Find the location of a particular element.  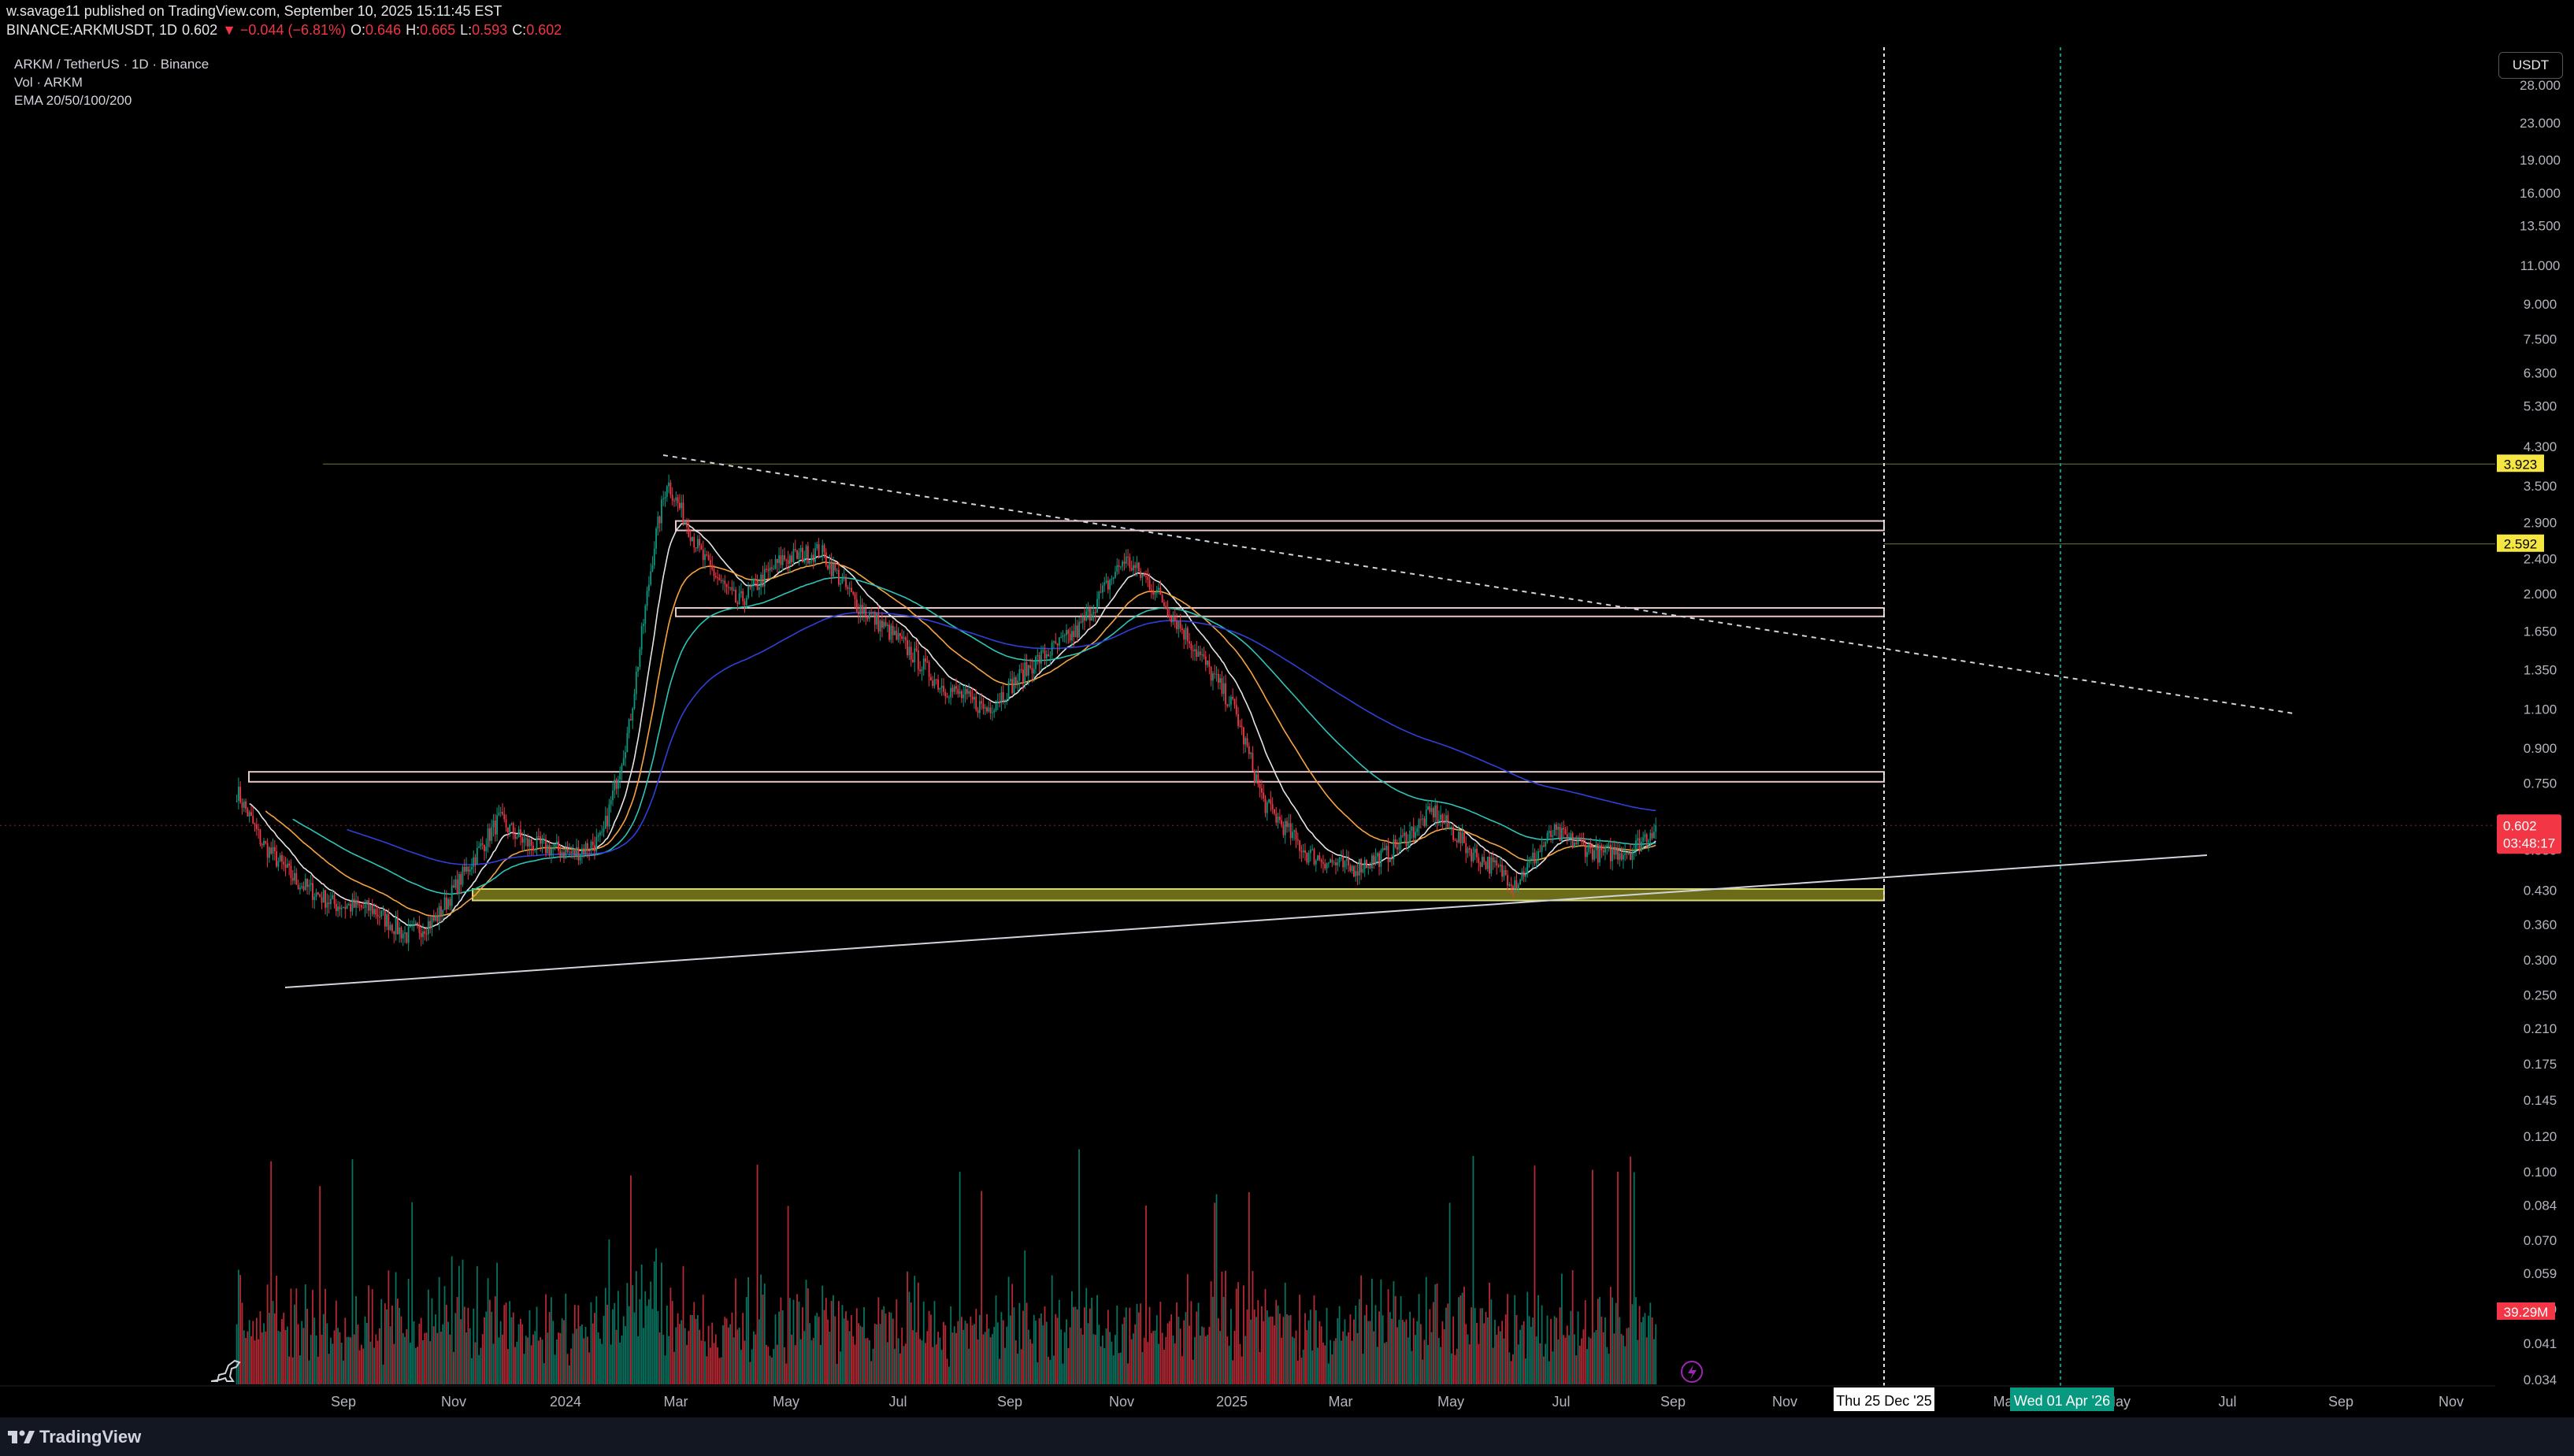

legend-ema: EMA 20/50/100/200 is located at coordinates (73, 100).